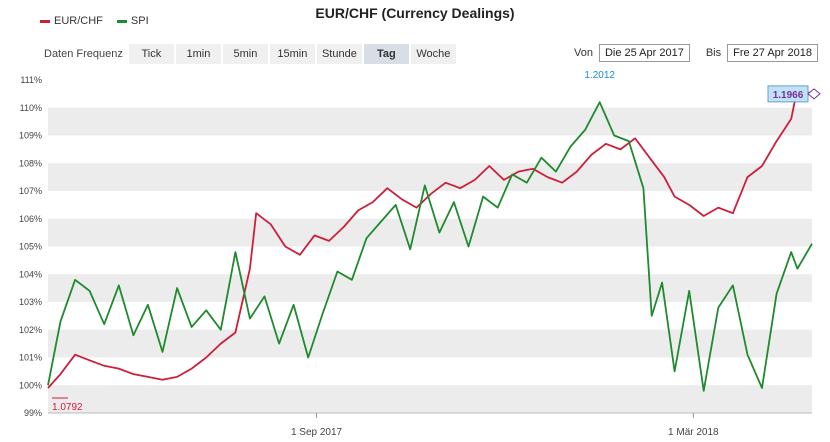 Image resolution: width=830 pixels, height=442 pixels. I want to click on y-tick-label: 102%, so click(30, 330).